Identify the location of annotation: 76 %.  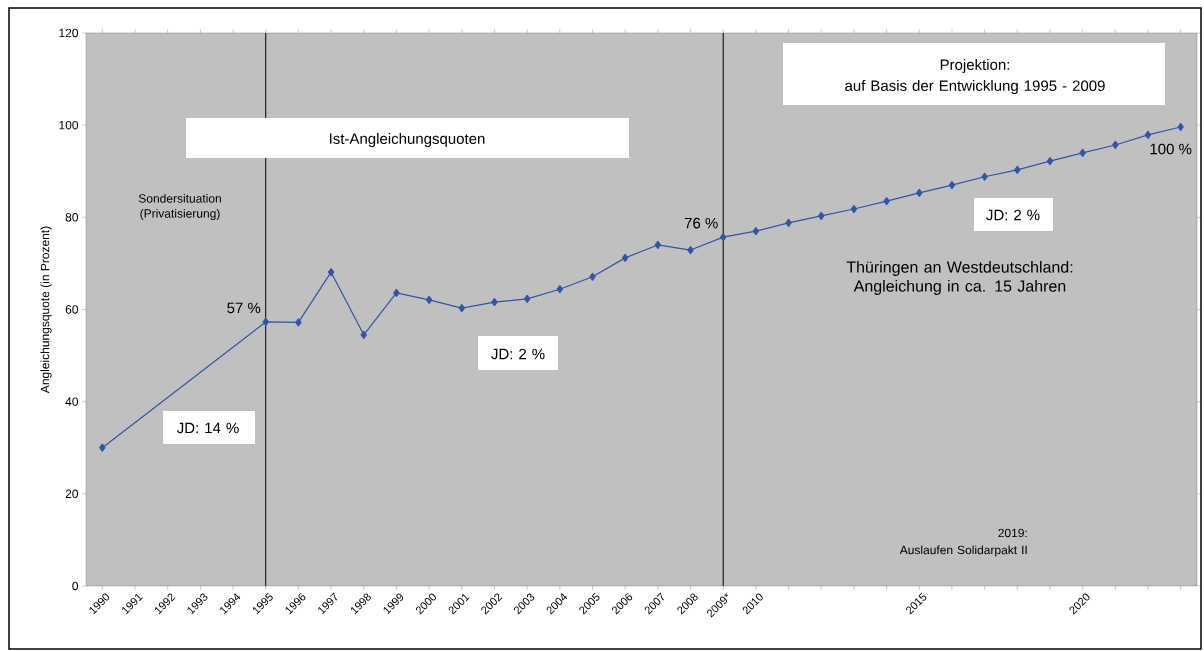
(701, 223).